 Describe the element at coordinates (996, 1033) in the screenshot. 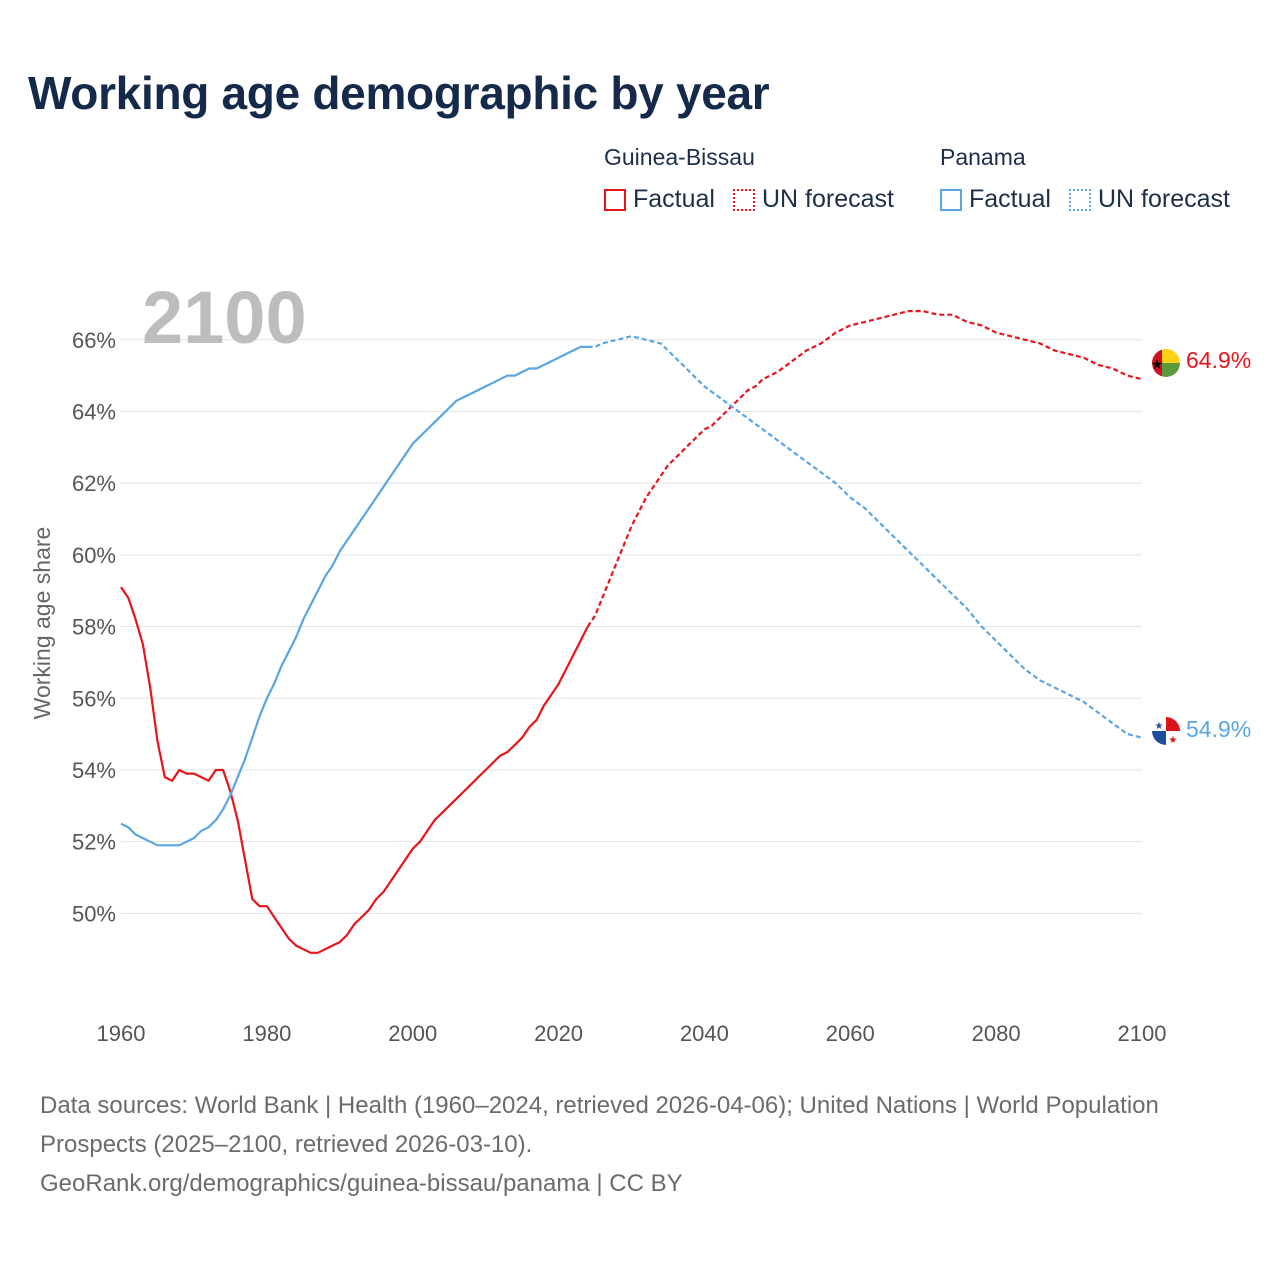

I see `x-tick-label: 2080` at that location.